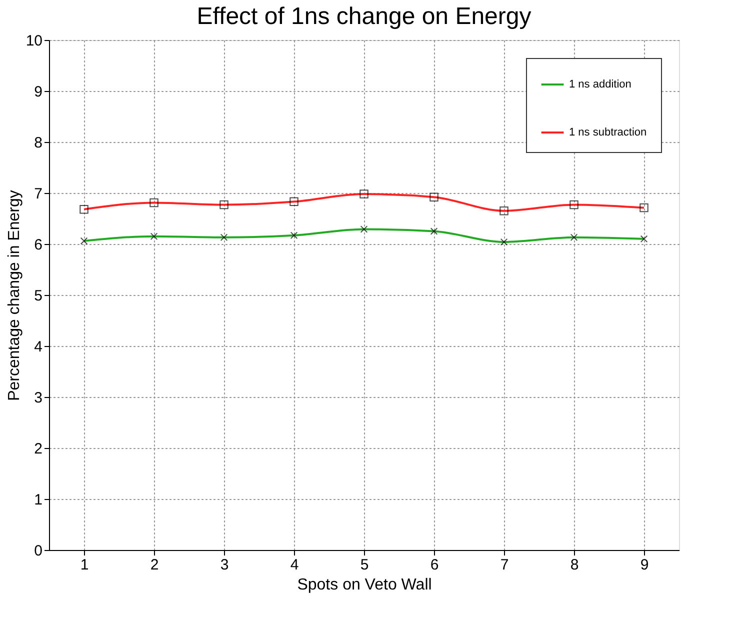 This screenshot has height=637, width=741. I want to click on x-tick-label: 7, so click(504, 565).